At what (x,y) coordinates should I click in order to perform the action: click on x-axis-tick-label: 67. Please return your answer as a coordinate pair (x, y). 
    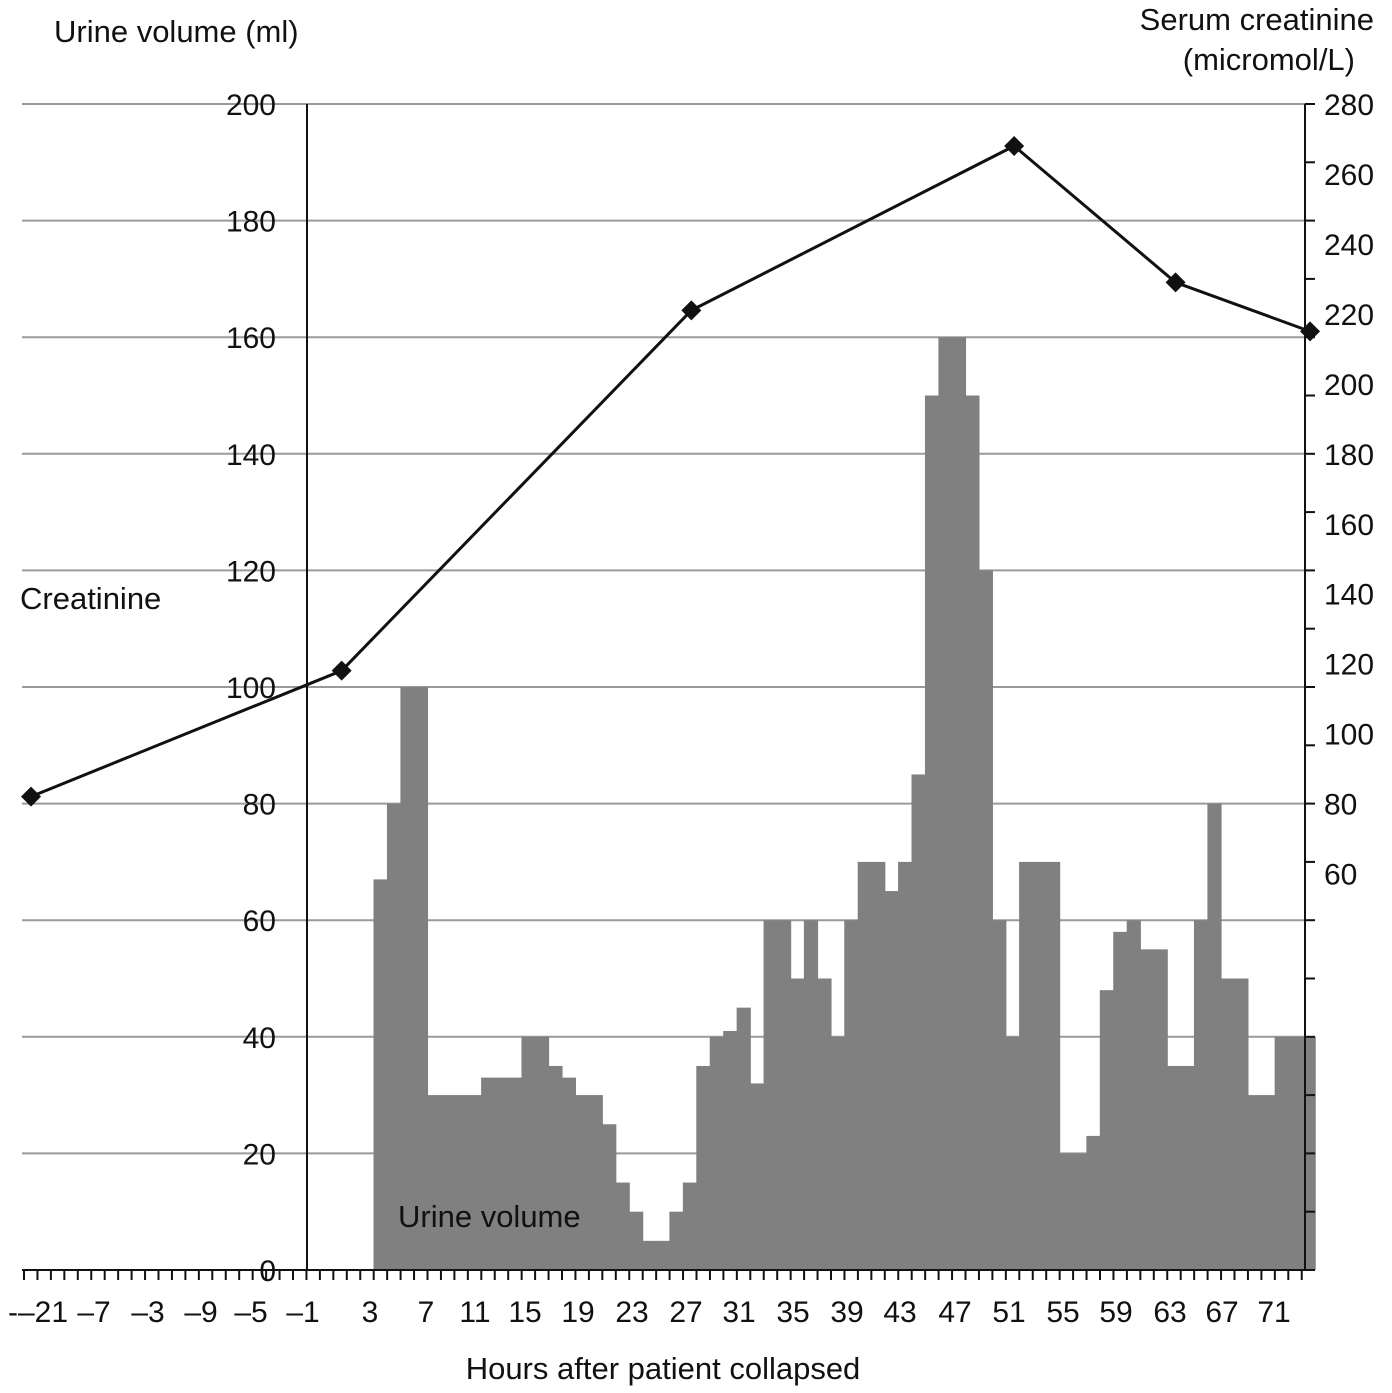
    Looking at the image, I should click on (1221, 1312).